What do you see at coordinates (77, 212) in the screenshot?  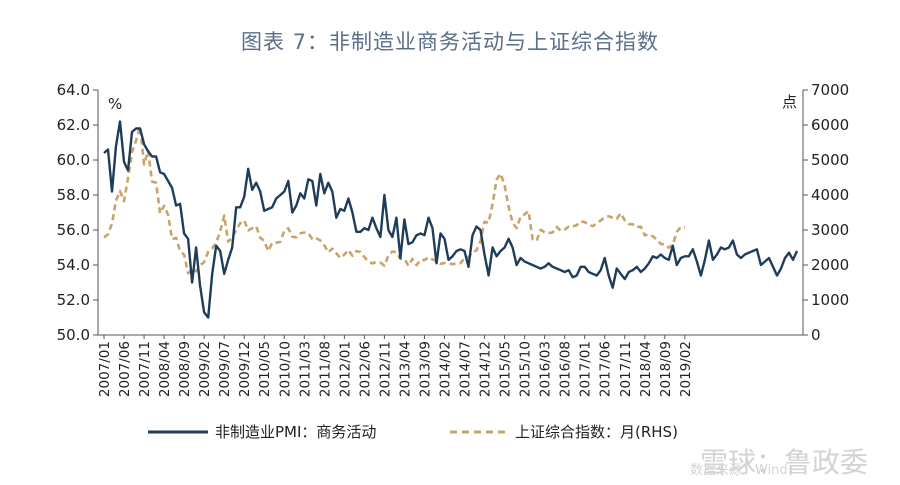 I see `left-y-ticks: 50.0 52.0 54.0 56.0 58.0 60.0 62.0 64.0` at bounding box center [77, 212].